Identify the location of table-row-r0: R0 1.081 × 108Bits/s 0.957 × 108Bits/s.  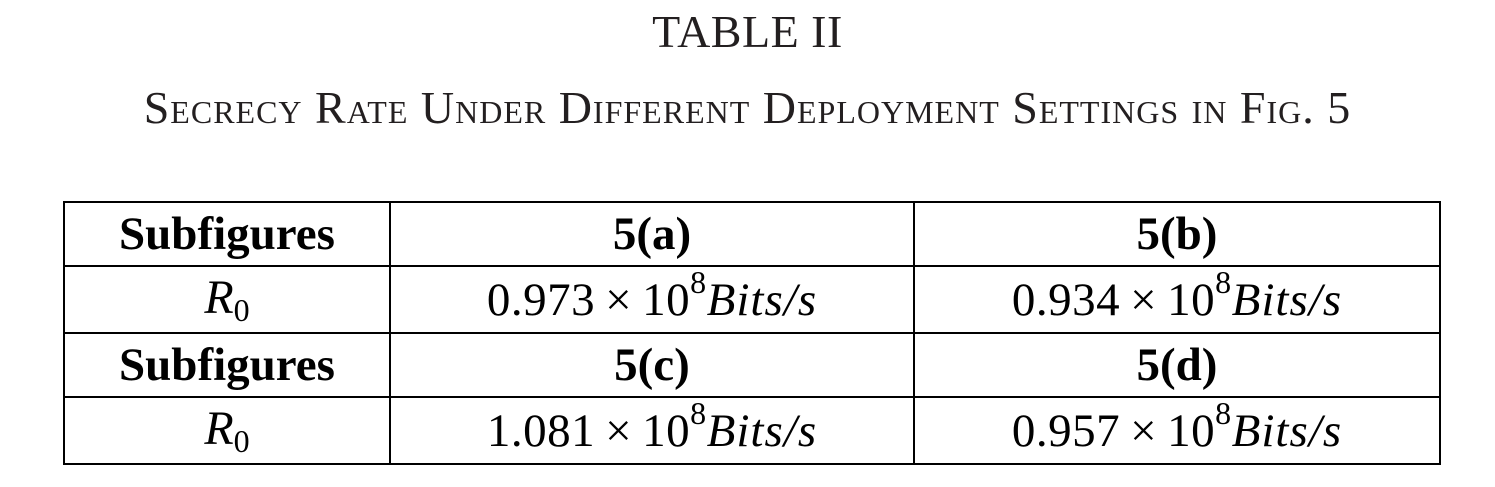
(752, 430).